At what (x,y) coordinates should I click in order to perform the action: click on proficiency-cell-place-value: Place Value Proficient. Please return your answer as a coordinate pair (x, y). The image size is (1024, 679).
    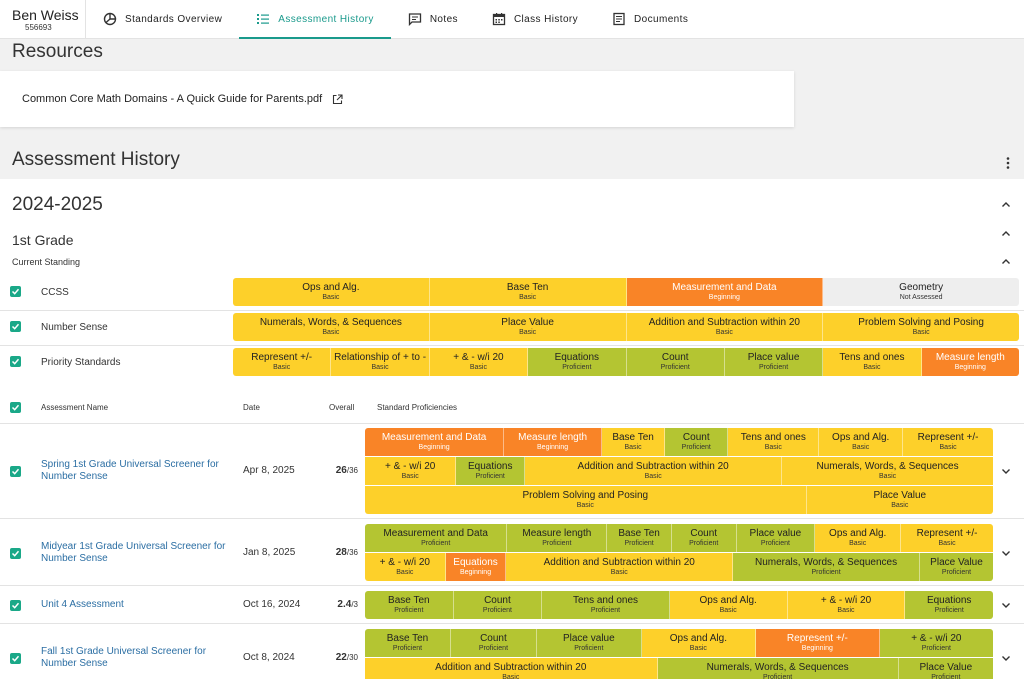
    Looking at the image, I should click on (956, 567).